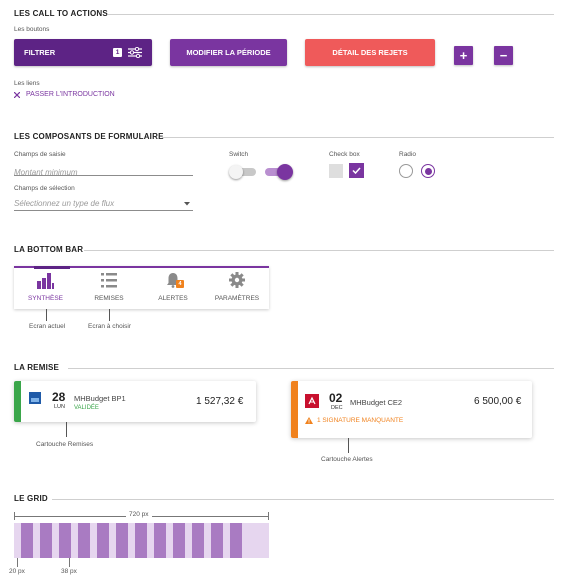 The height and width of the screenshot is (580, 568). What do you see at coordinates (46, 172) in the screenshot?
I see `amount-input-placeholder: Montant minimum` at bounding box center [46, 172].